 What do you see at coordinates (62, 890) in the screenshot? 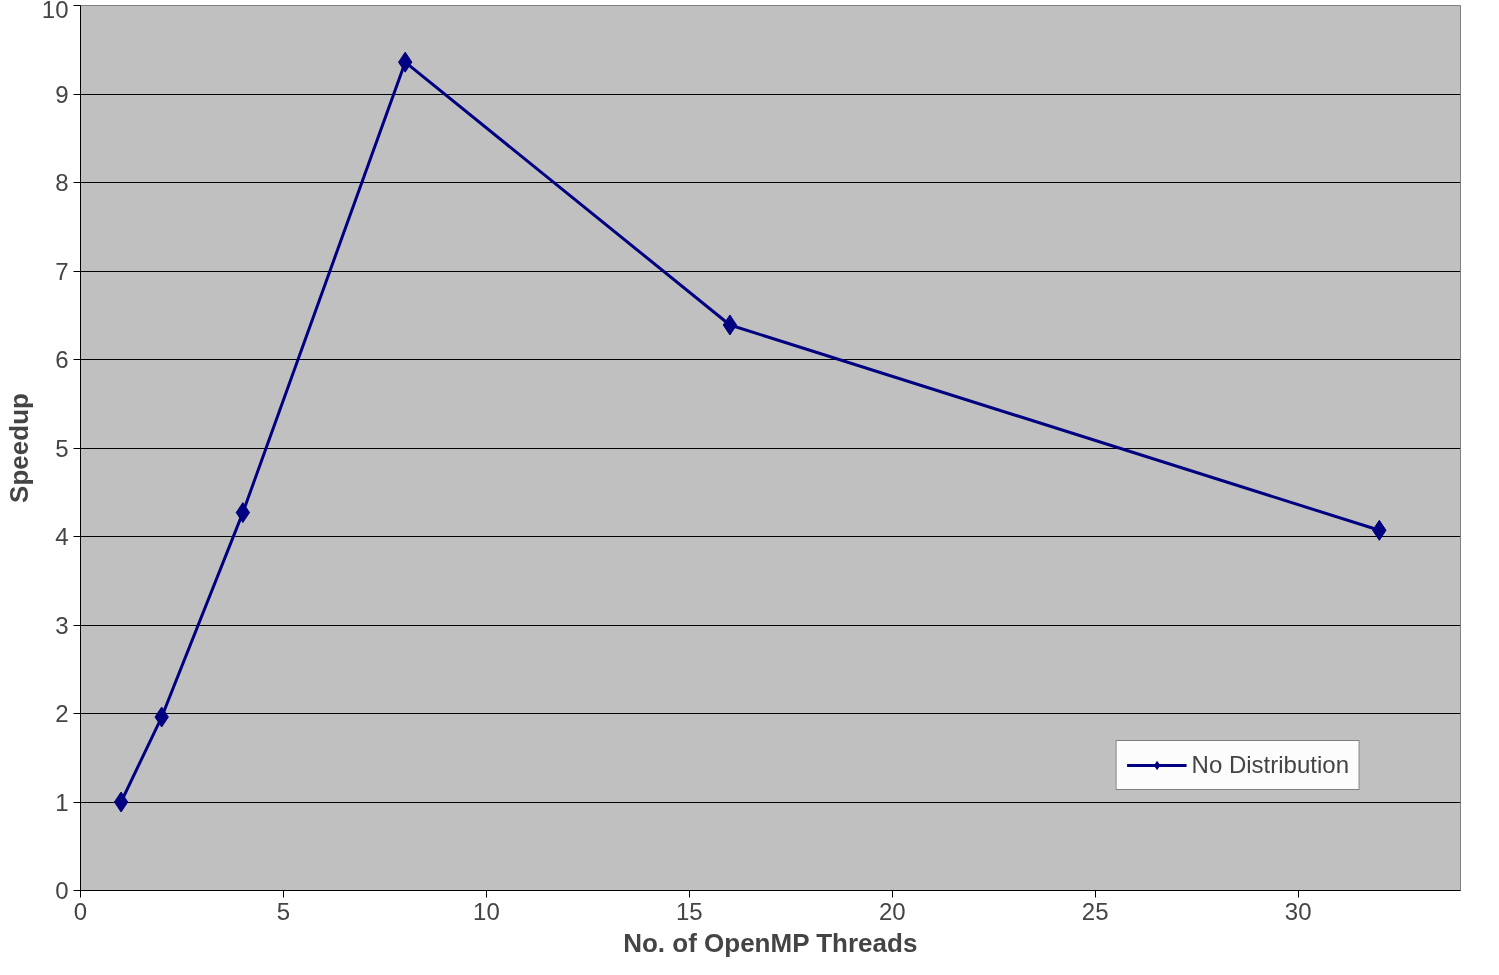
I see `y-tick-label: 0` at bounding box center [62, 890].